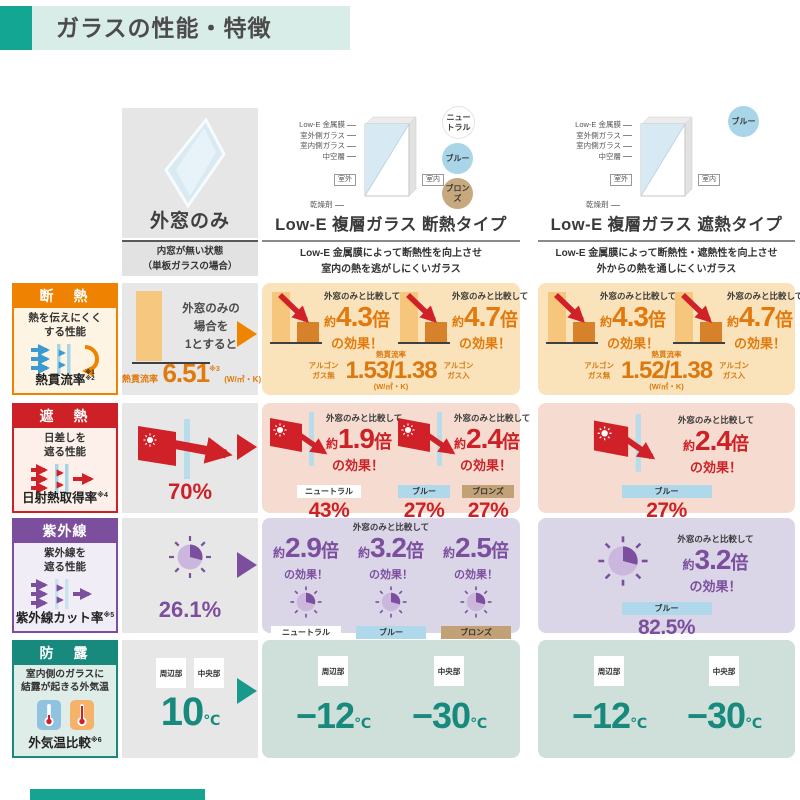 The height and width of the screenshot is (800, 800). I want to click on result-neutral: ニュートラル 43%, so click(329, 501).